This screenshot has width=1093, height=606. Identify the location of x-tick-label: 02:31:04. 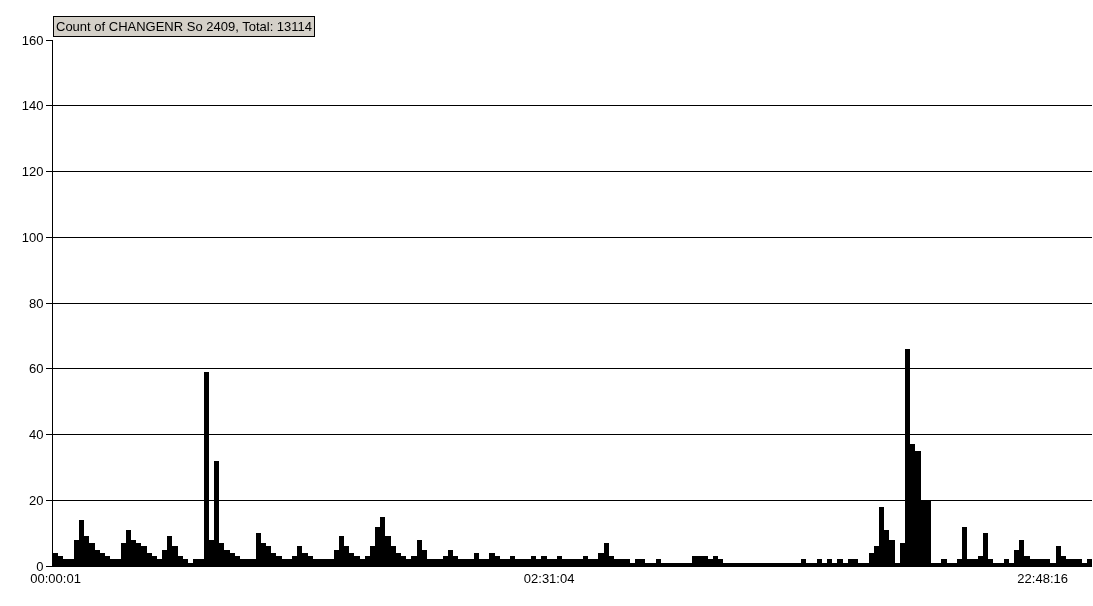
(549, 578).